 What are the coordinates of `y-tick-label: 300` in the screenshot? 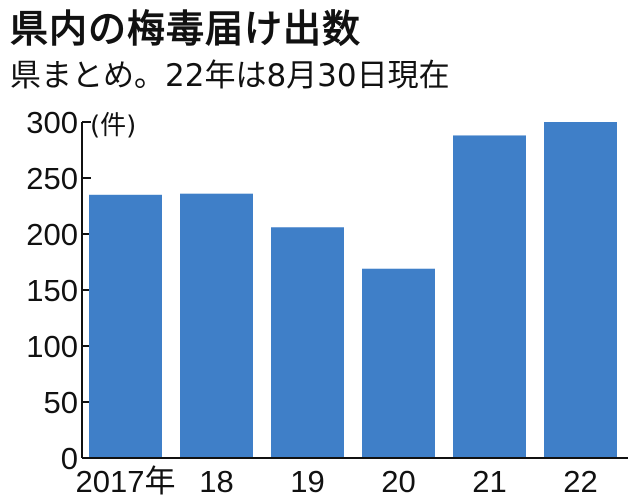 It's located at (52, 122).